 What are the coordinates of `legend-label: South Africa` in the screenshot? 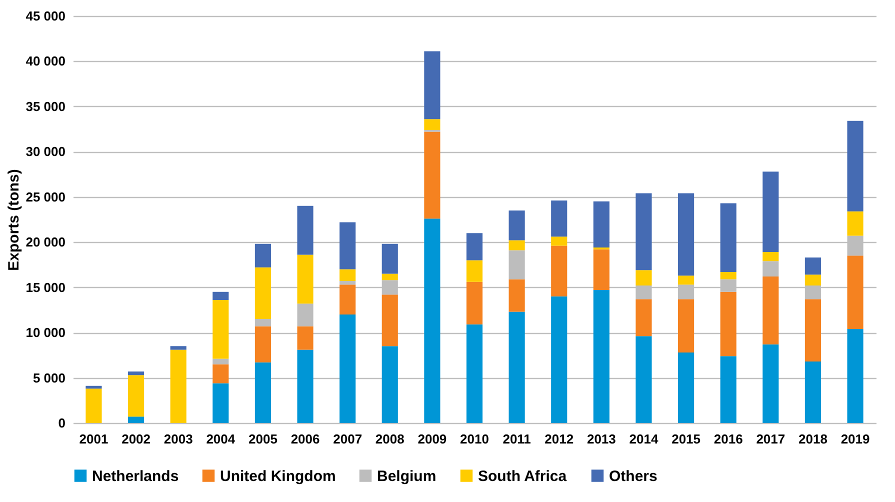 It's located at (523, 476).